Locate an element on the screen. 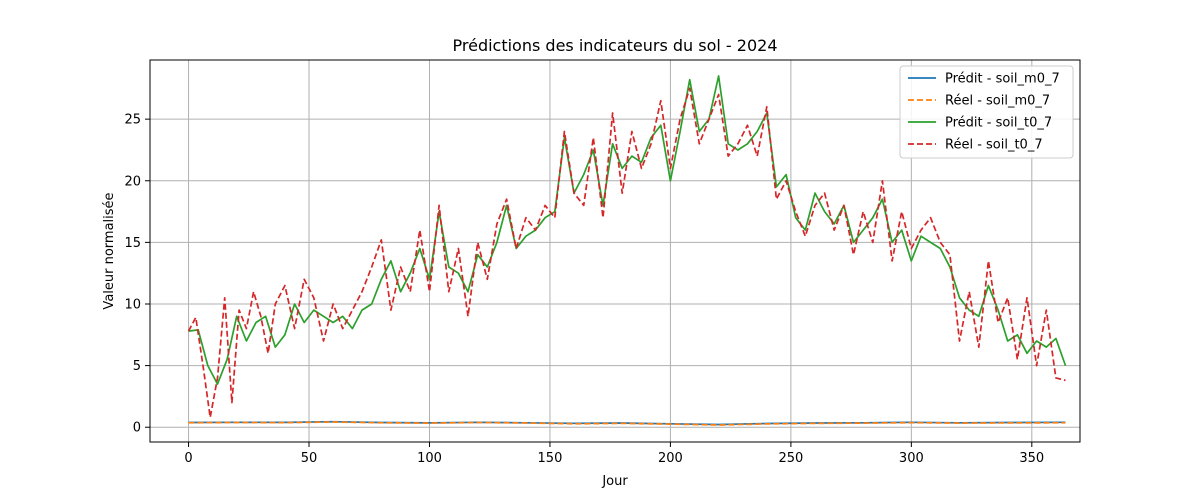 This screenshot has height=500, width=1200. x-axis-title: Jour is located at coordinates (614, 481).